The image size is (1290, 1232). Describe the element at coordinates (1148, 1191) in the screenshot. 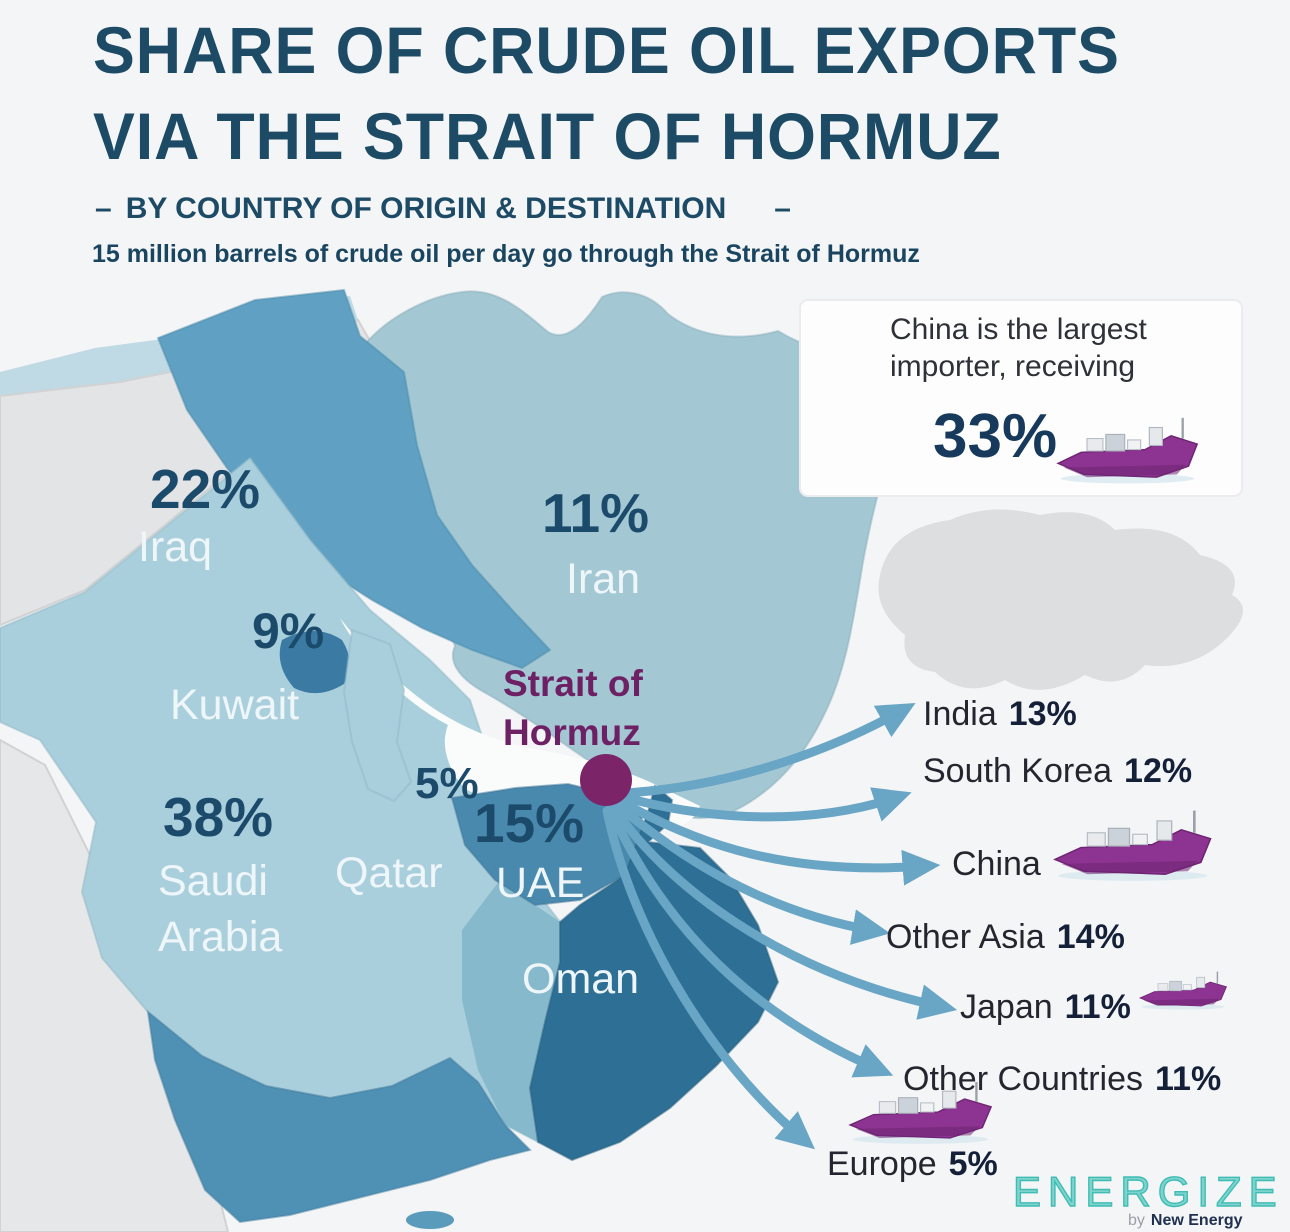

I see `energize-logo: ENERGIZE` at that location.